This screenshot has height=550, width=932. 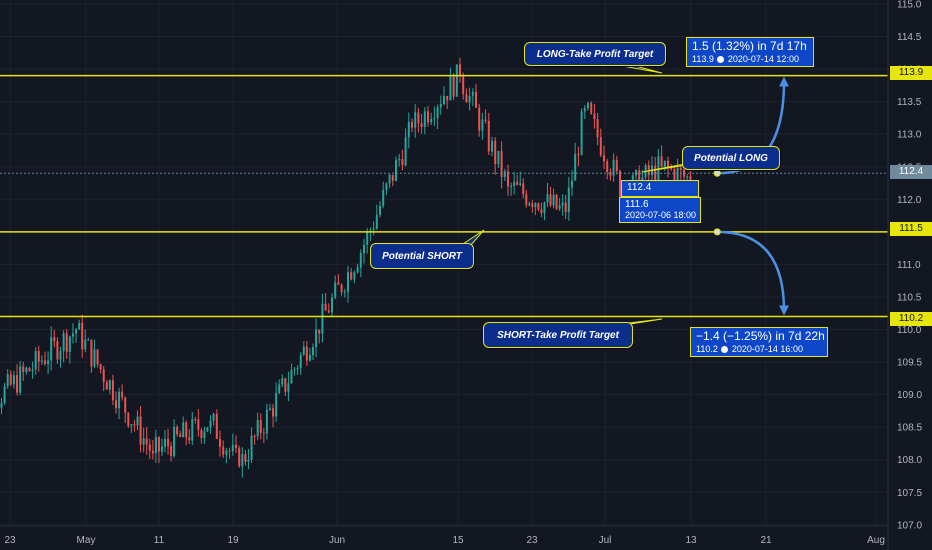 What do you see at coordinates (753, 273) in the screenshot?
I see `projection-arrow` at bounding box center [753, 273].